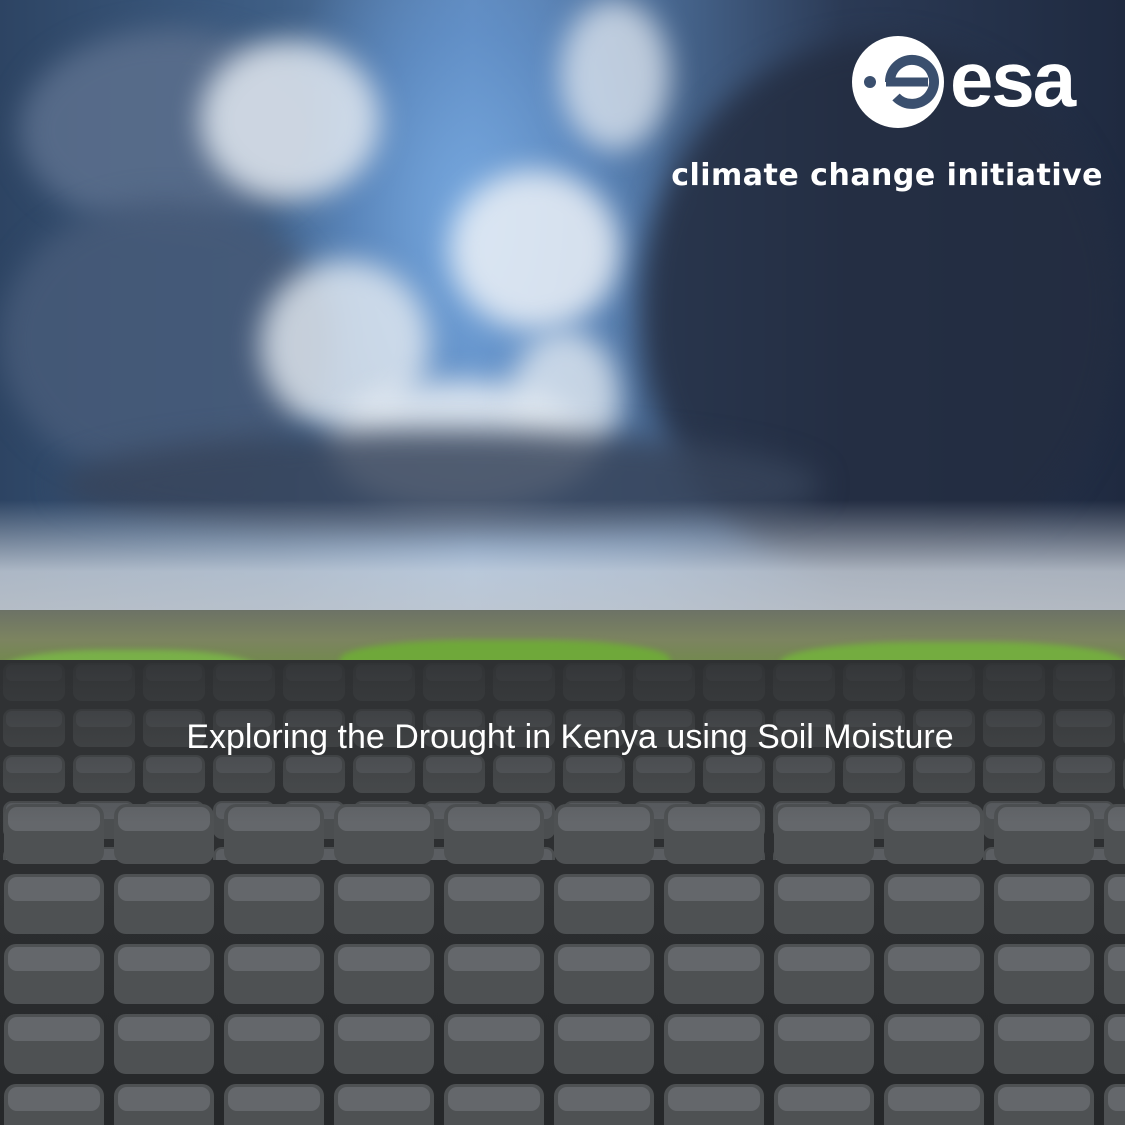  Describe the element at coordinates (1013, 79) in the screenshot. I see `esa-wordmark: esa` at that location.